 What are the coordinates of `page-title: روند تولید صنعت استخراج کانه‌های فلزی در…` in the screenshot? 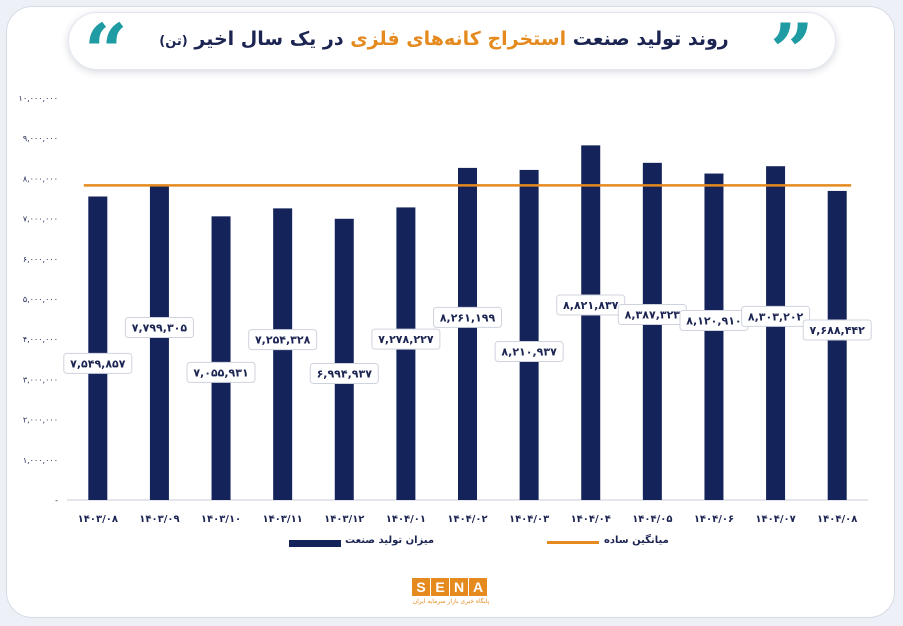 It's located at (444, 39).